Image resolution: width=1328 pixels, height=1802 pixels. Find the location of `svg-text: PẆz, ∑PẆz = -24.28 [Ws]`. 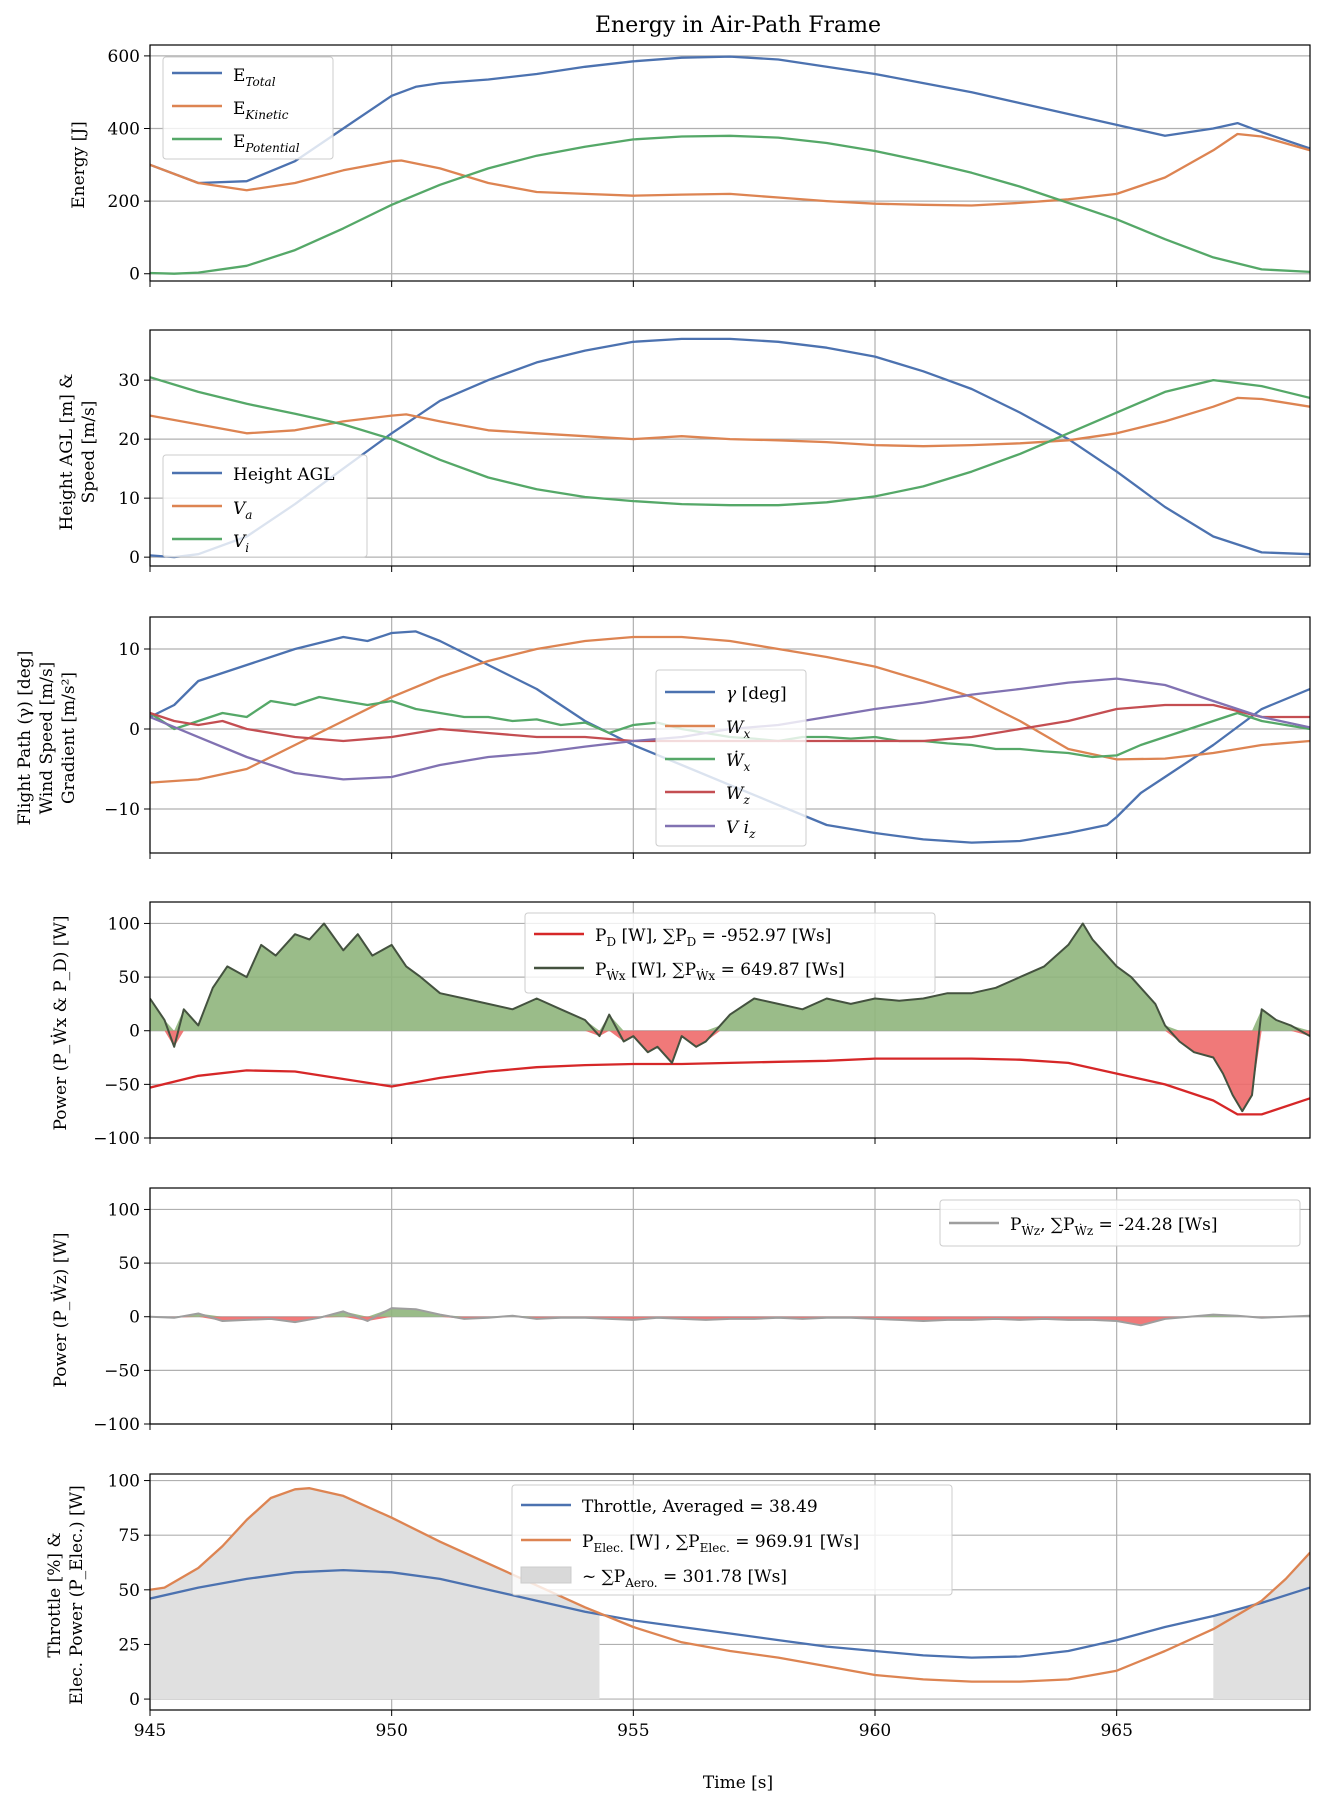

svg-text: PẆz, ∑PẆz = -24.28 [Ws] is located at coordinates (1114, 1226).